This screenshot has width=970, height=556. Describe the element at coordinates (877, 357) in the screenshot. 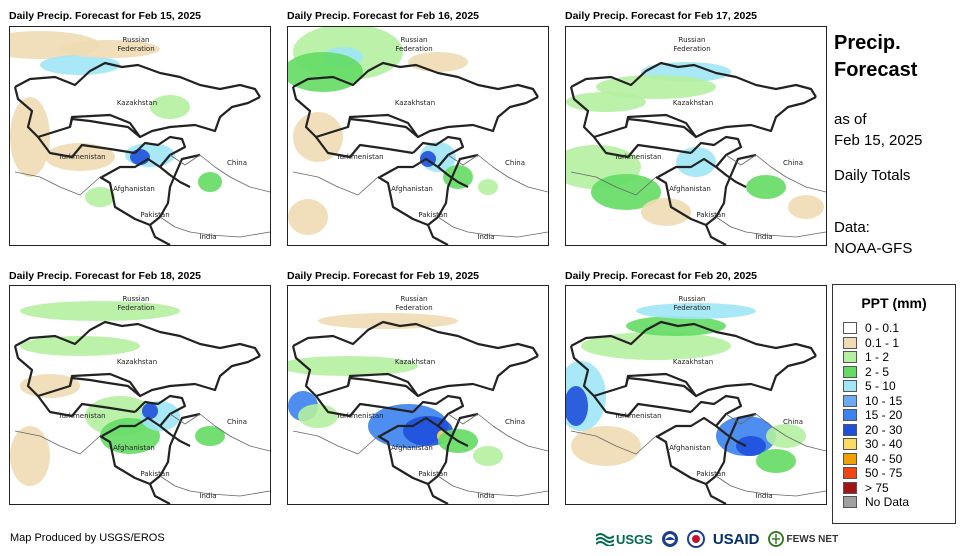

I see `legend-label: 1 - 2` at that location.